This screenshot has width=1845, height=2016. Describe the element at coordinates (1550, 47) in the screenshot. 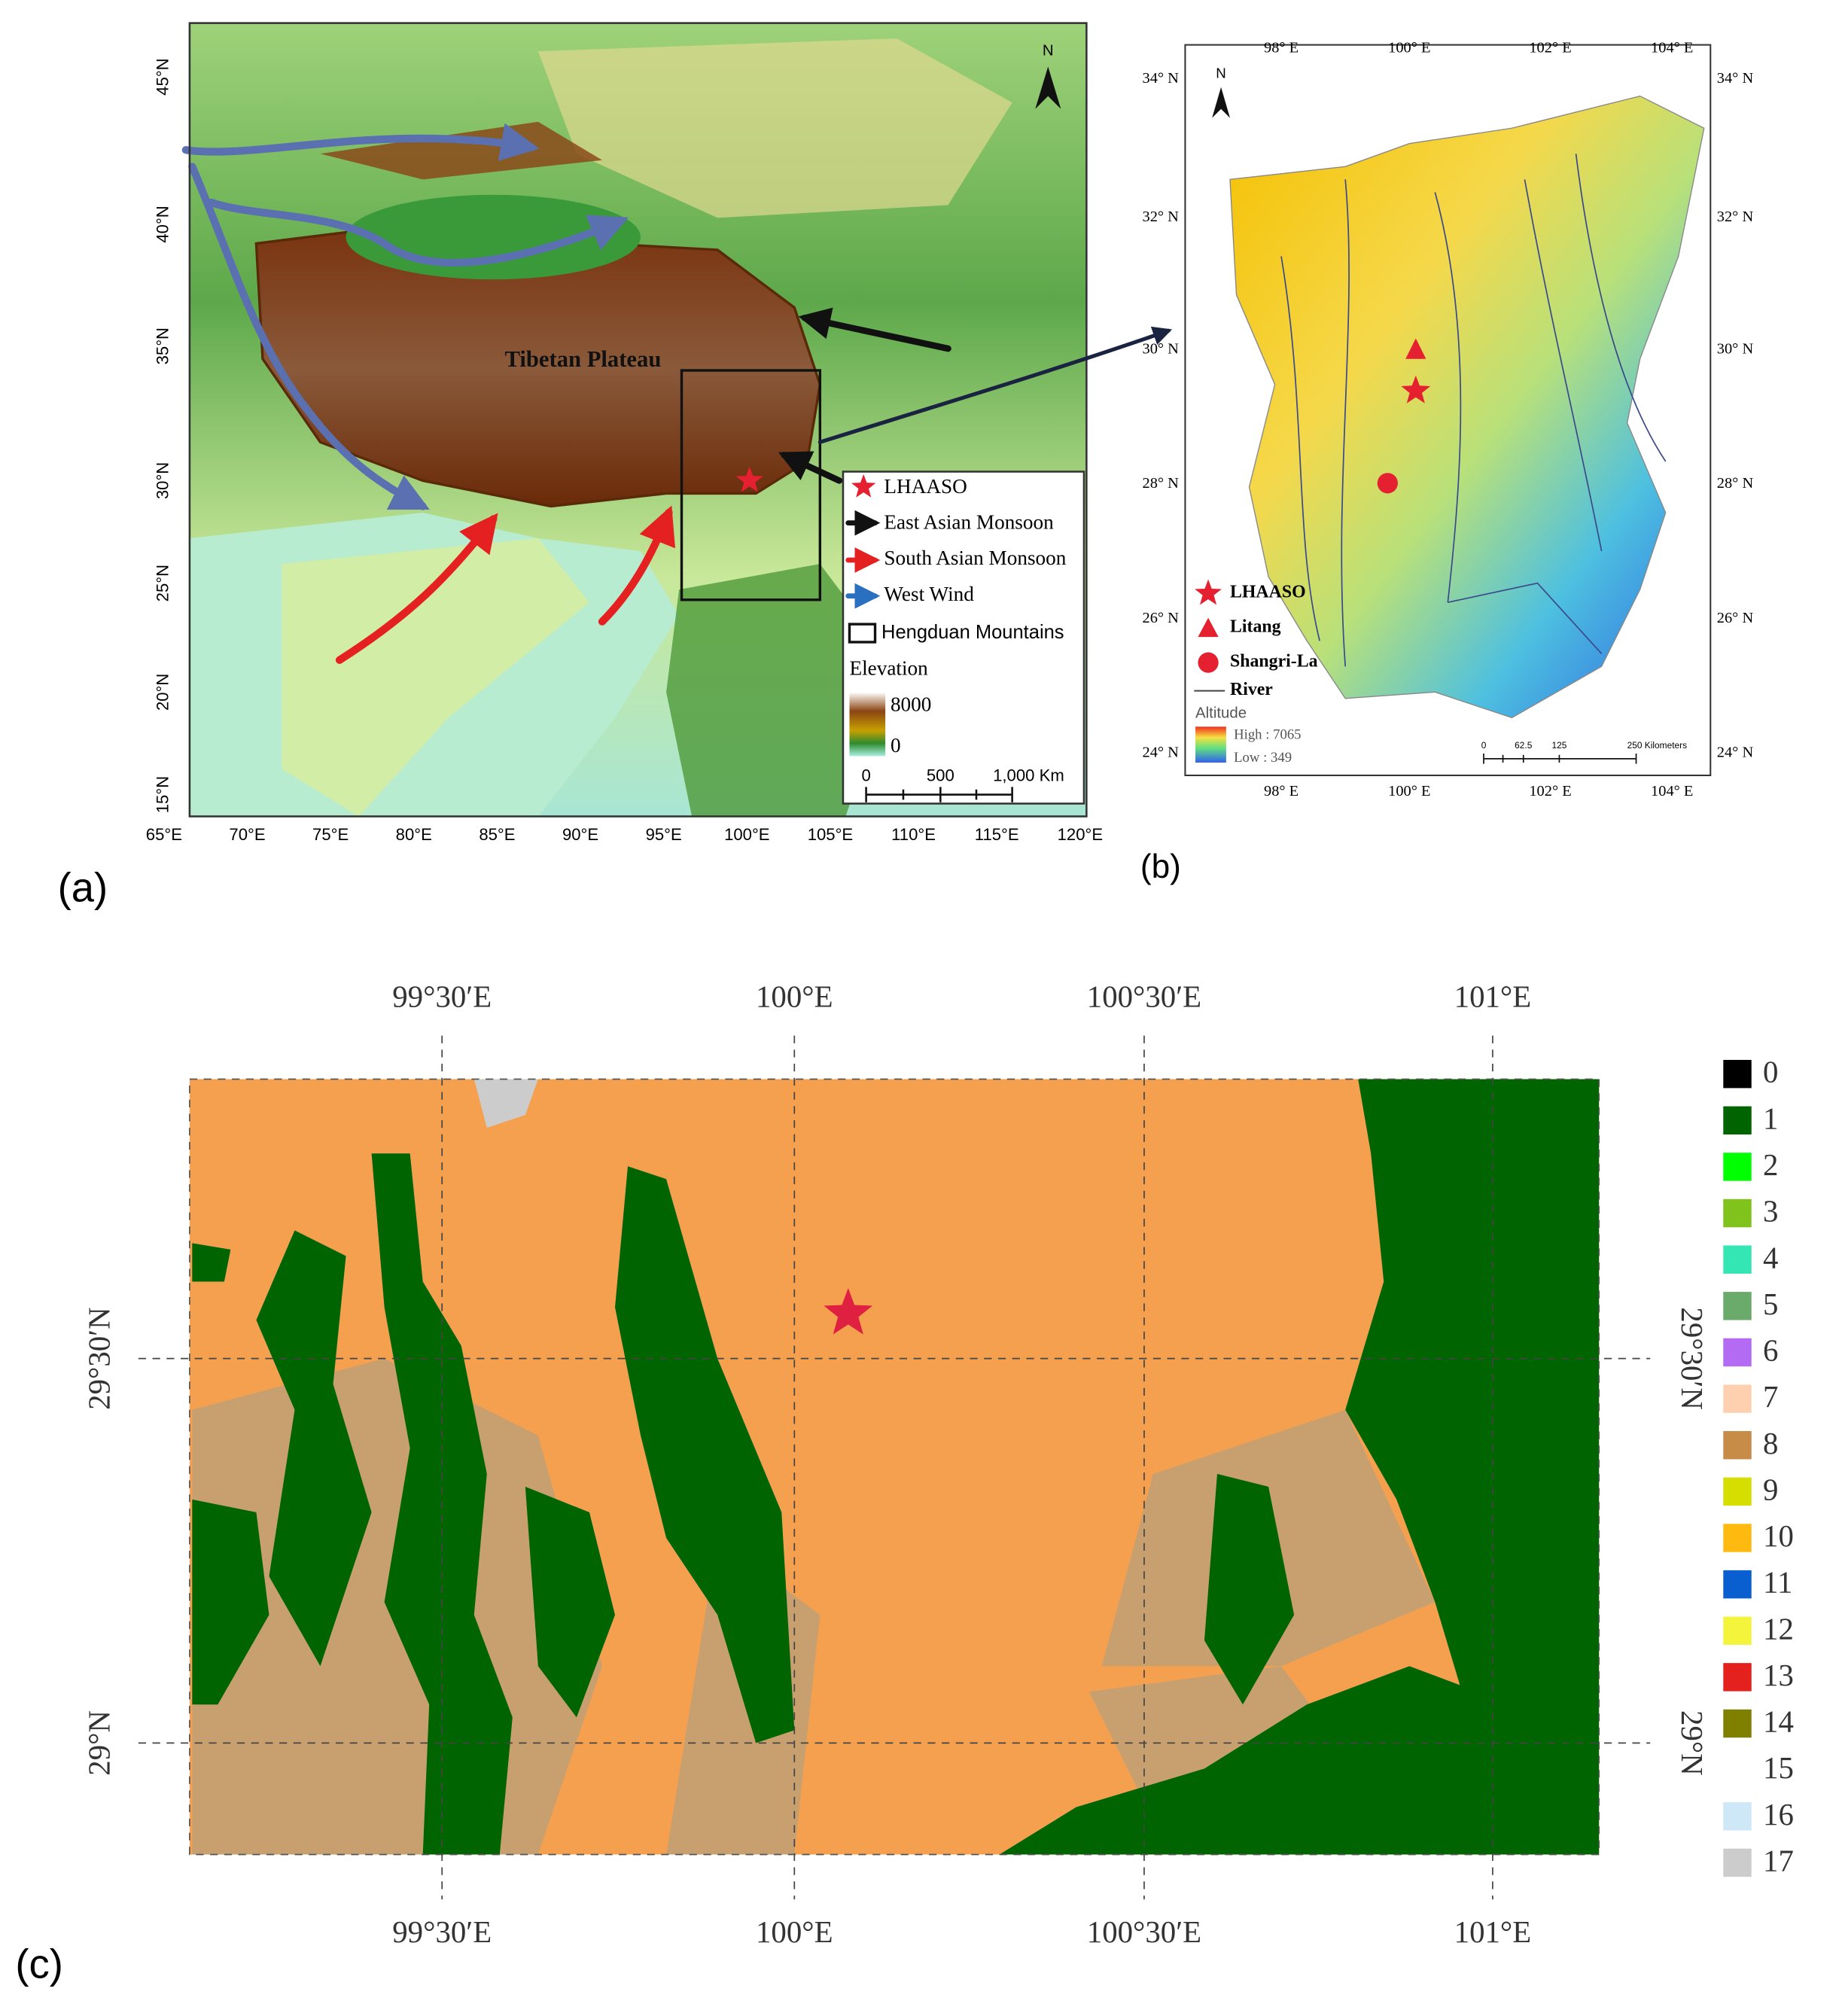

I see `x-tick-label: 102° E` at that location.